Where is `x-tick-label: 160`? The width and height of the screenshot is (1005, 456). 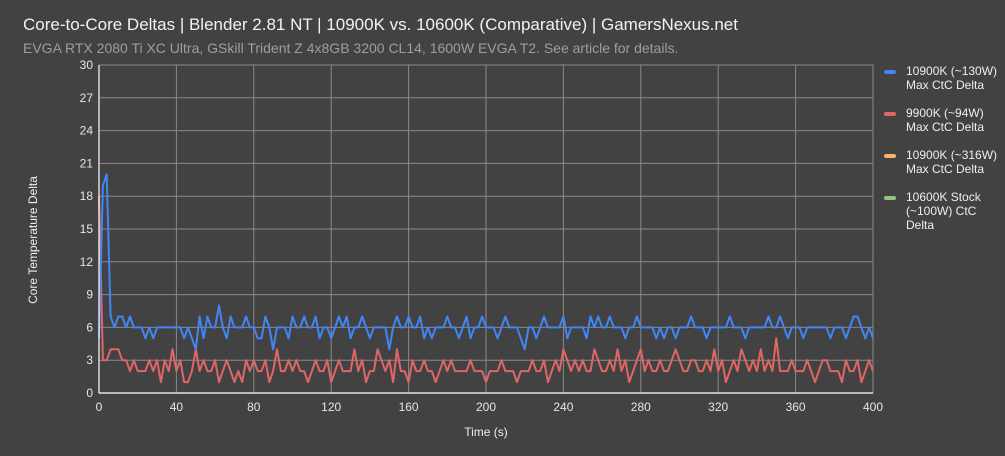
x-tick-label: 160 is located at coordinates (409, 407).